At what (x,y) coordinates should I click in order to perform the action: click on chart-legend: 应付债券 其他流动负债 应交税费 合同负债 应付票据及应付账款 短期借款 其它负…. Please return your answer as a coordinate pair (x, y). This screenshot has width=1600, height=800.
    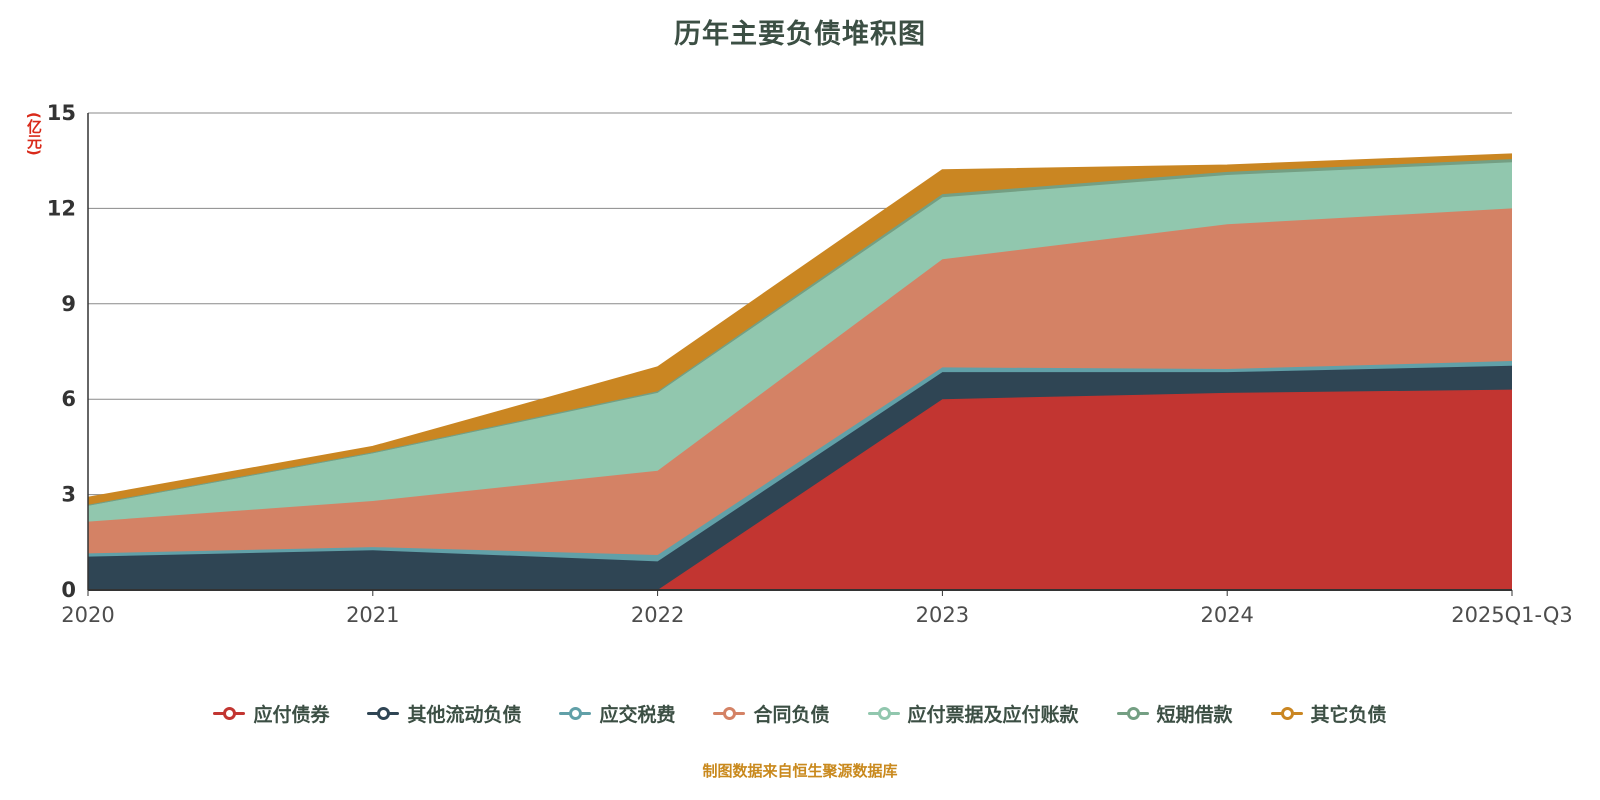
    Looking at the image, I should click on (800, 713).